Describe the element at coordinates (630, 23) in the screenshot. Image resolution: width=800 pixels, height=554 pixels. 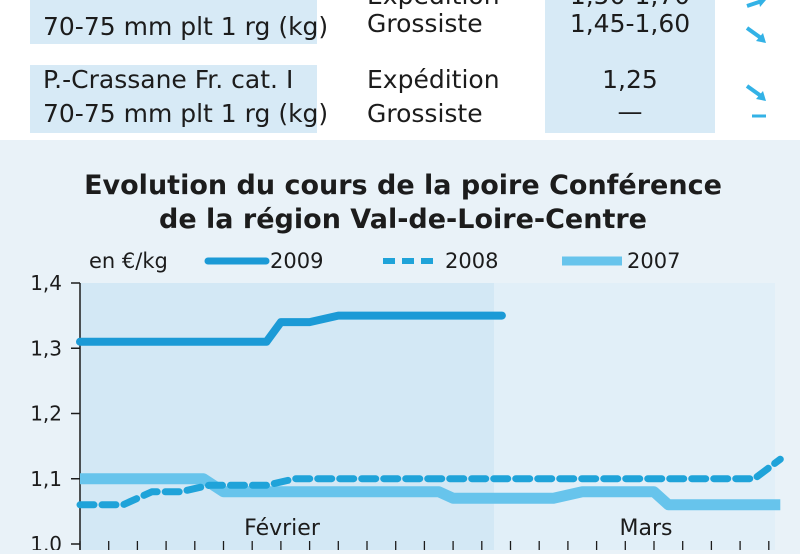
I see `price-value: 1,45-1,60` at that location.